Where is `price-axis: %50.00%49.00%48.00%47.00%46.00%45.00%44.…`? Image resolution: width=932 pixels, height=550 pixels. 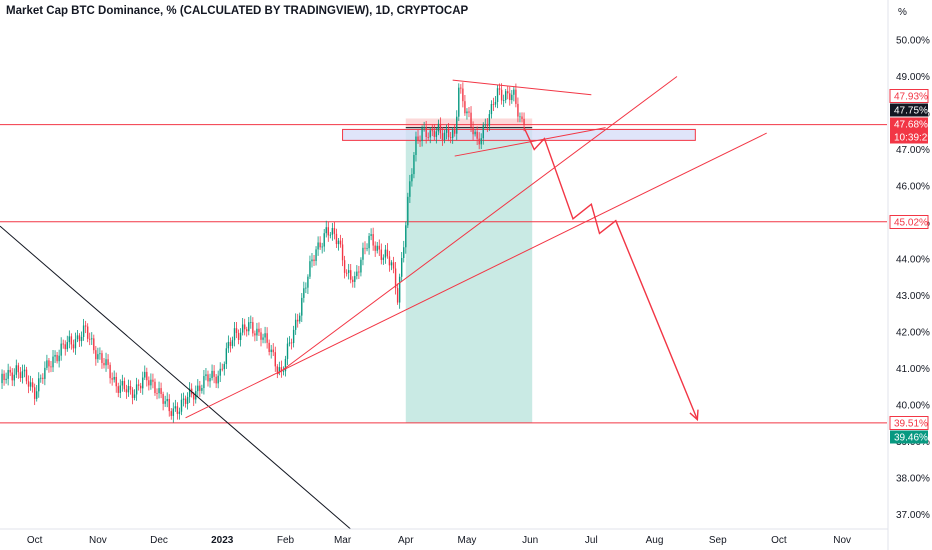
price-axis: %50.00%49.00%48.00%47.00%46.00%45.00%44.… is located at coordinates (908, 275).